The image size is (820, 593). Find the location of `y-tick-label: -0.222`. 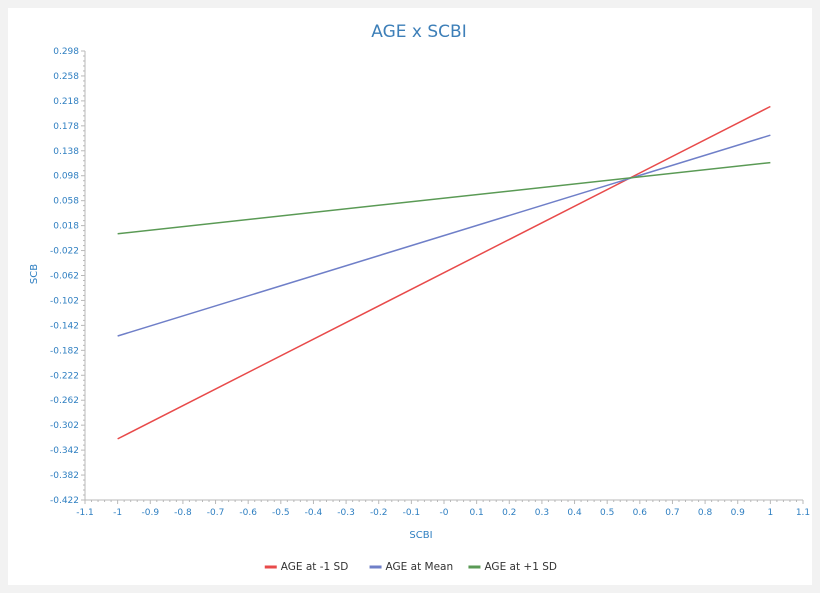

y-tick-label: -0.222 is located at coordinates (64, 376).